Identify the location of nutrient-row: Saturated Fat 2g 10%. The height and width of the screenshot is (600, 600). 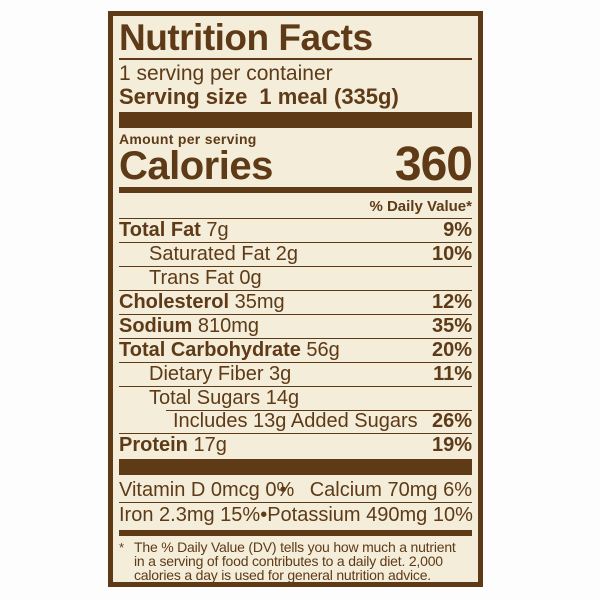
(295, 255).